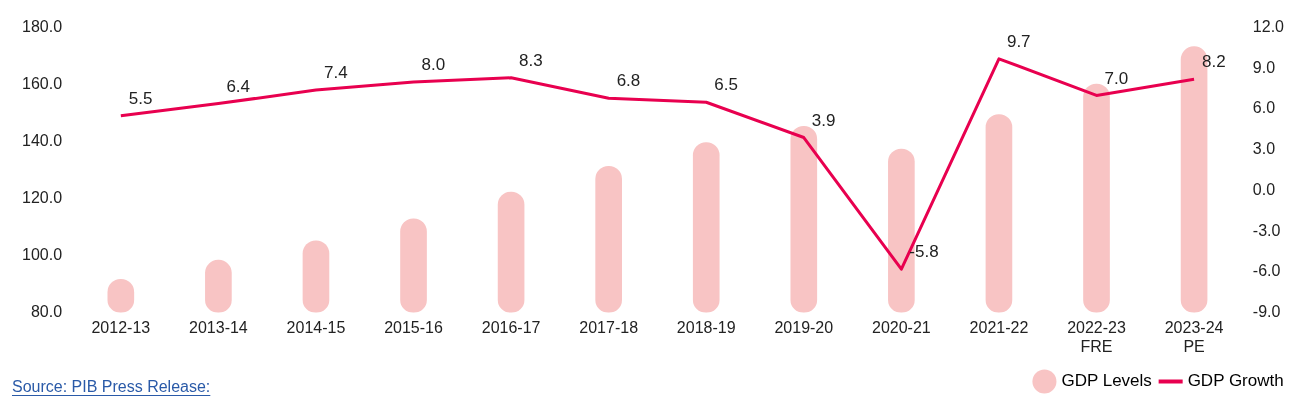 The image size is (1310, 408). I want to click on legend-label: GDP Levels, so click(1106, 381).